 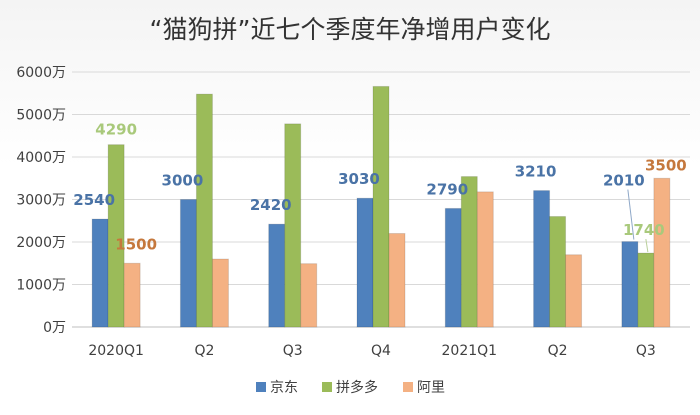 What do you see at coordinates (41, 116) in the screenshot?
I see `y-tick-label: 5000万` at bounding box center [41, 116].